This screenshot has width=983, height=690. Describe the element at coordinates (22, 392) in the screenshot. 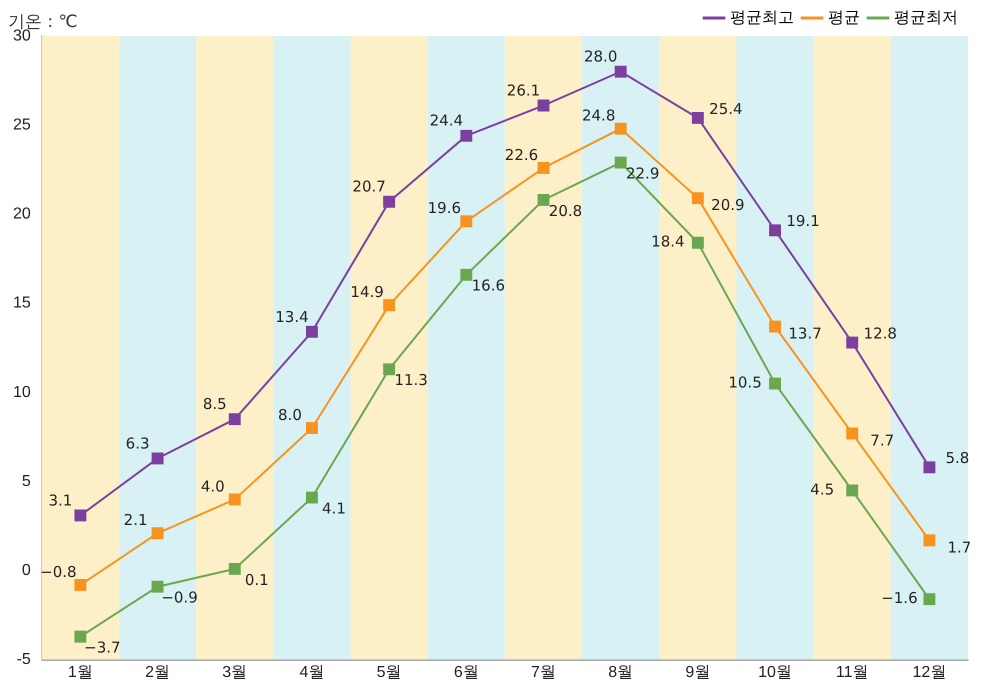

I see `y-tick-label: 10` at that location.